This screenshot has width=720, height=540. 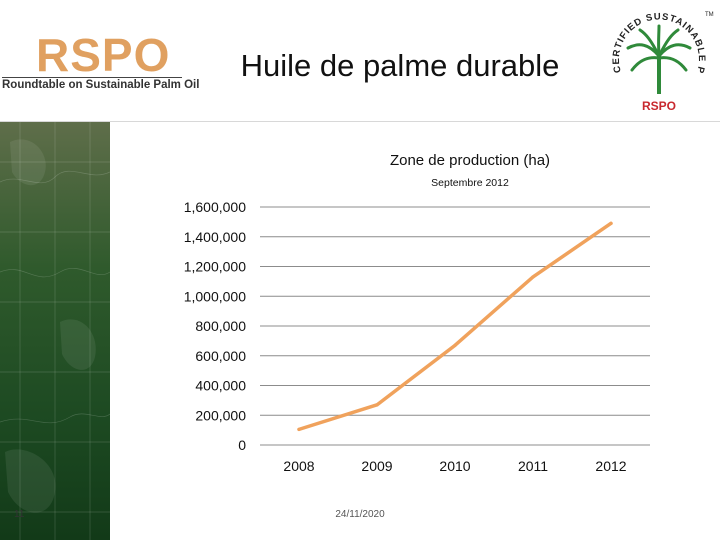 I want to click on svg-text: CERTIFIED SUSTAINABLE PALM OIL, so click(x=655, y=40).